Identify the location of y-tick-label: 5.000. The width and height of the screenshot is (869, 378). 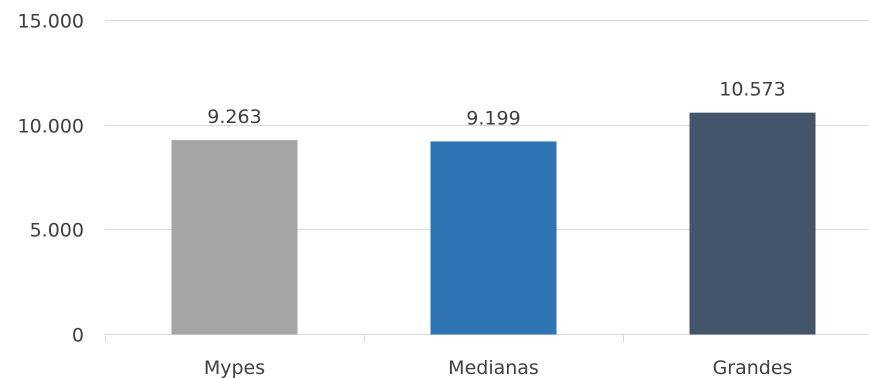
(57, 231).